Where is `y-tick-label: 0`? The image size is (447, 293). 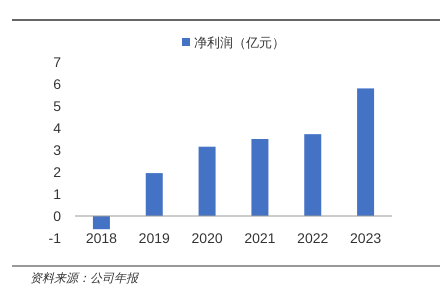 y-tick-label: 0 is located at coordinates (57, 216).